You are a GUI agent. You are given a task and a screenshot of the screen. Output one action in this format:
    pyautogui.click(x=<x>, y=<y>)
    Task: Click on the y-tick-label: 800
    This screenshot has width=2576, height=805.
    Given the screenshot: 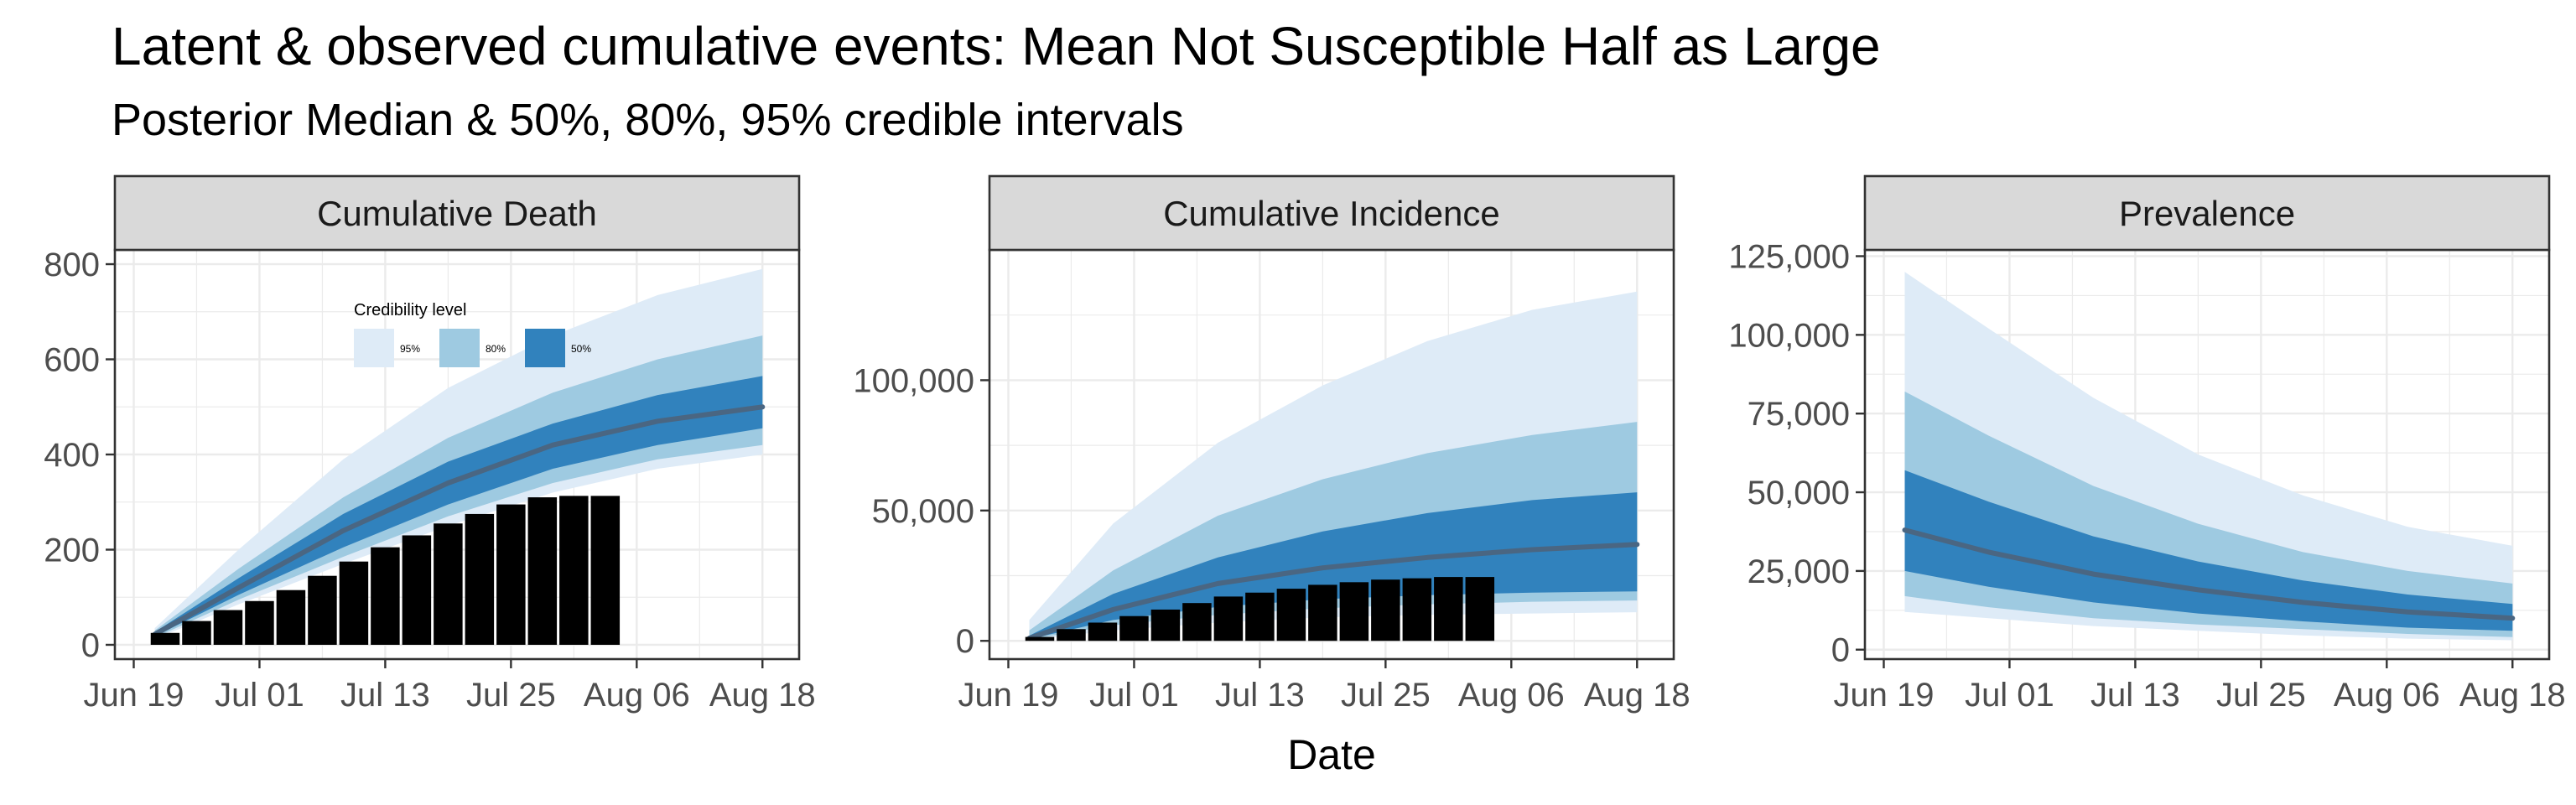 What is the action you would take?
    pyautogui.click(x=72, y=265)
    